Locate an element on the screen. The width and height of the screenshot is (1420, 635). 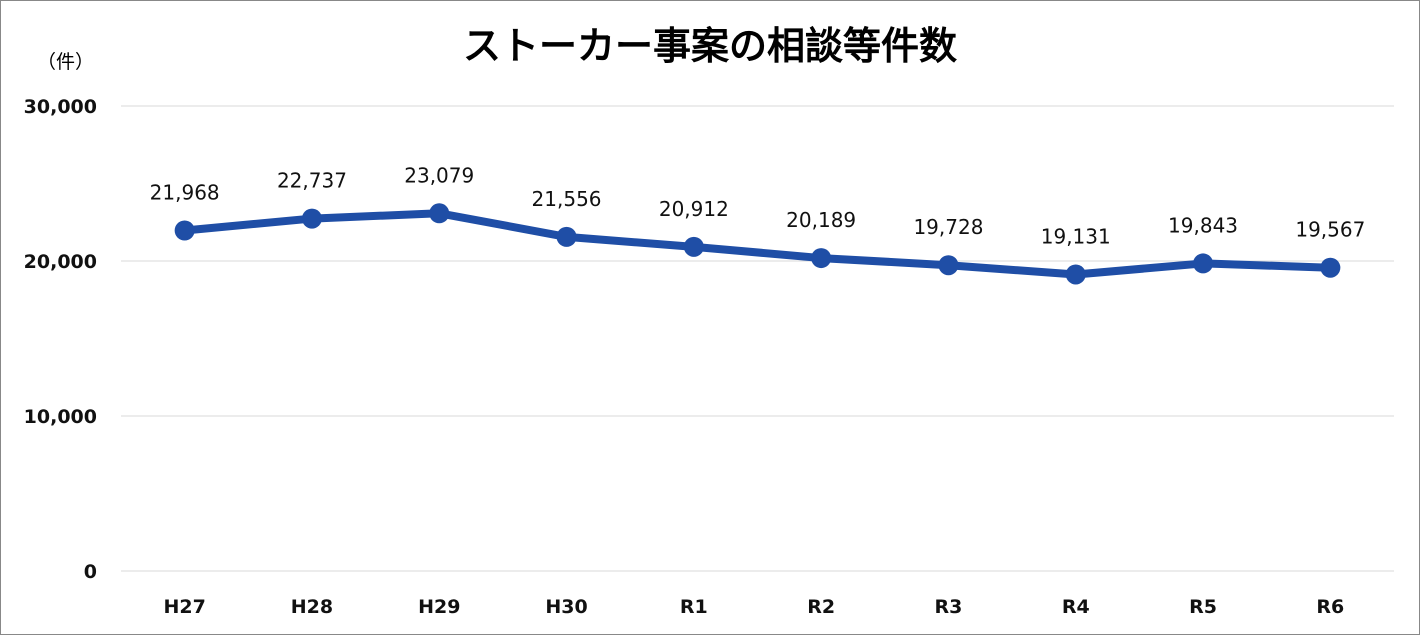
y-tick-label: 20,000 is located at coordinates (60, 262).